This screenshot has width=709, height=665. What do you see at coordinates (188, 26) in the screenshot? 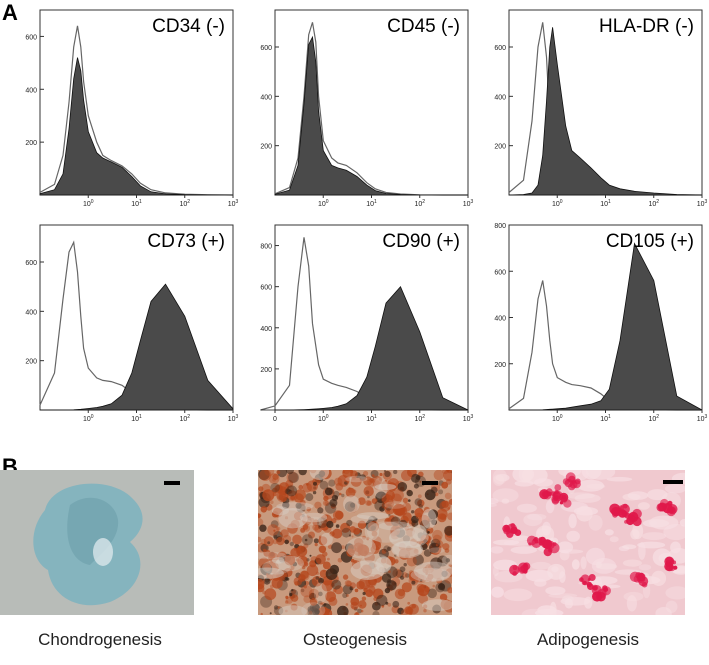
I see `histogram-title: CD34 (-)` at bounding box center [188, 26].